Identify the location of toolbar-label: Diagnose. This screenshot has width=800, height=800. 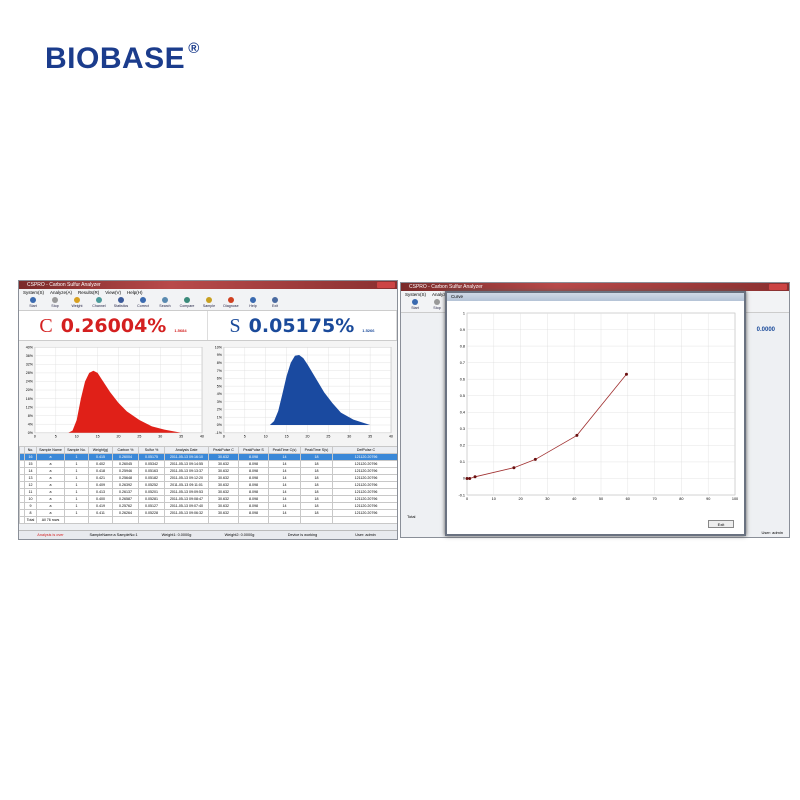
(231, 306).